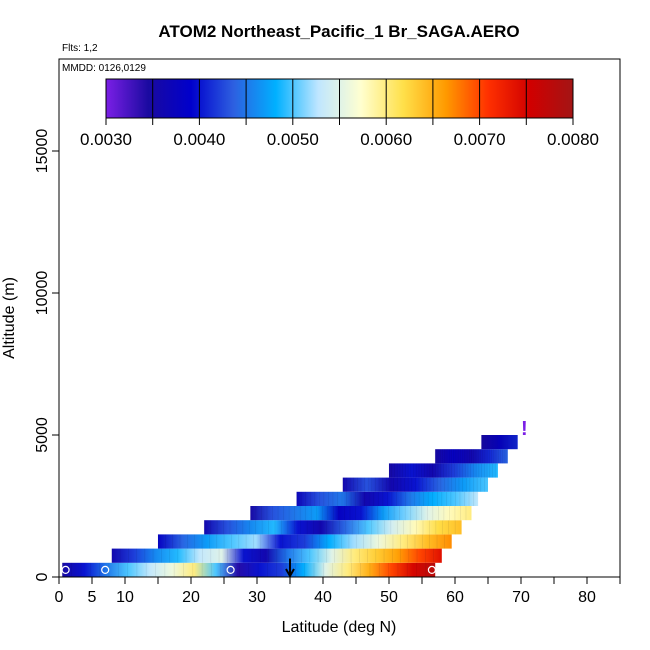 The height and width of the screenshot is (650, 650). I want to click on y-tick-label: 0, so click(42, 576).